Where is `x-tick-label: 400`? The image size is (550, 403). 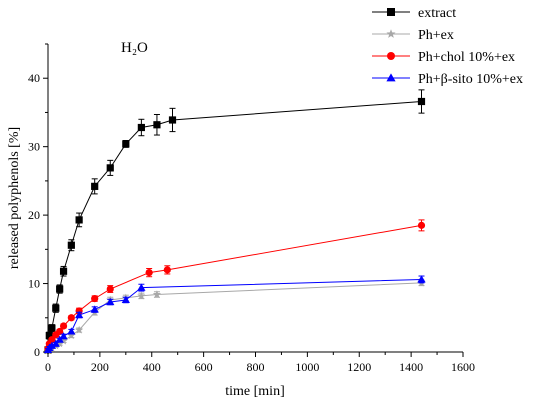
x-tick-label: 400 is located at coordinates (152, 367).